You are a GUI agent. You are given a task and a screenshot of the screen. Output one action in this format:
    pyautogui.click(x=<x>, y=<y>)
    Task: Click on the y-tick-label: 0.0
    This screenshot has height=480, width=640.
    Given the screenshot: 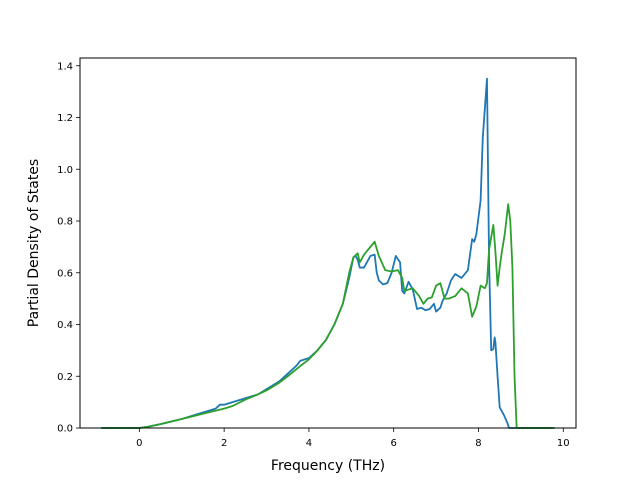 What is the action you would take?
    pyautogui.click(x=65, y=429)
    